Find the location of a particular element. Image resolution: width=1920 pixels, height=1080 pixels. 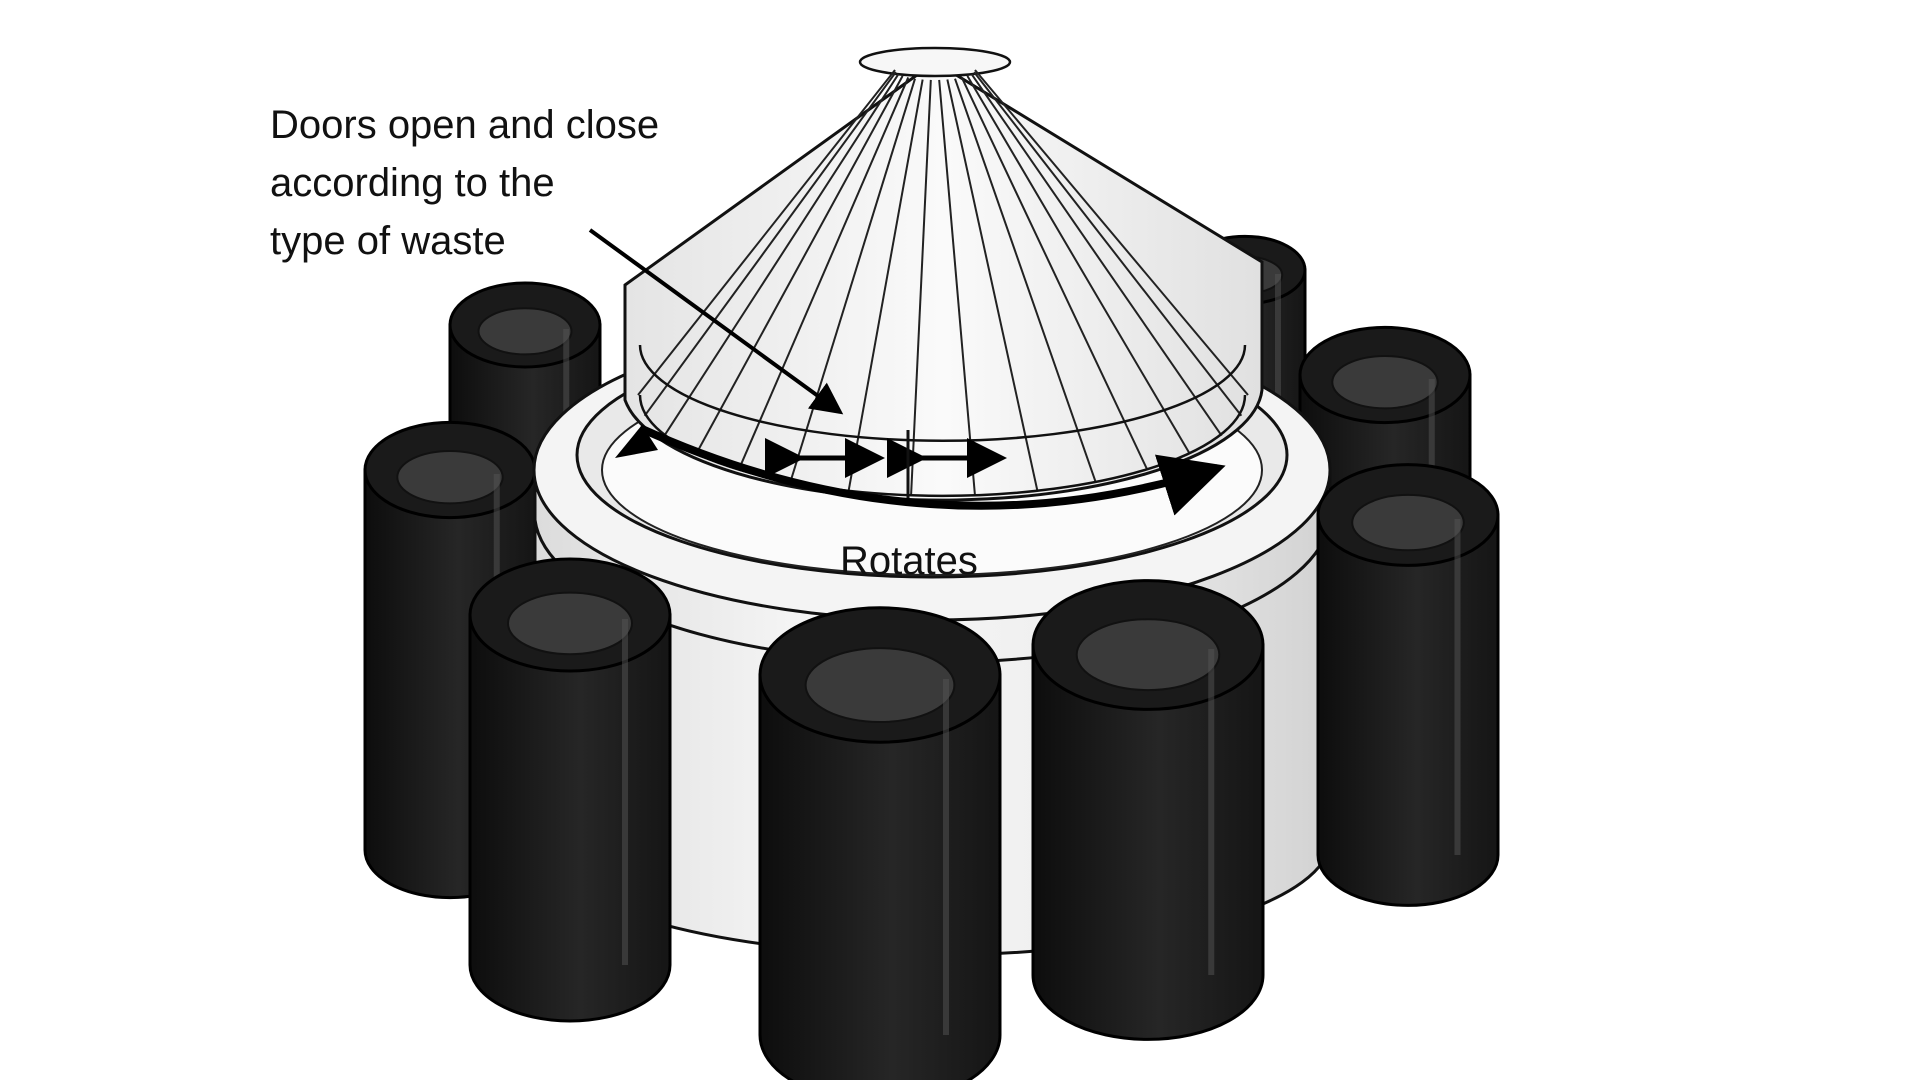

doors-label-line3: type of waste is located at coordinates (388, 241).